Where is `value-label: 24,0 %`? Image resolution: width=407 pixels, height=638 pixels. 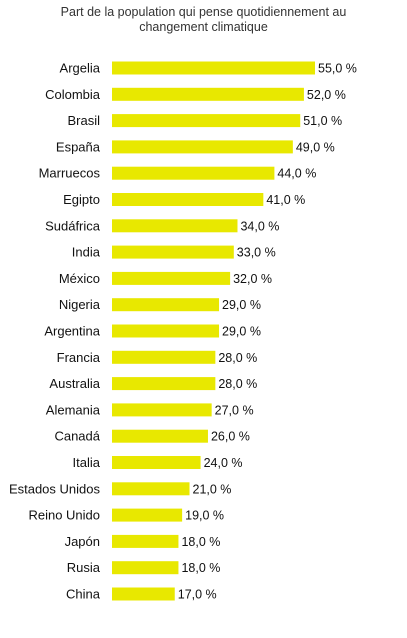
value-label: 24,0 % is located at coordinates (223, 463).